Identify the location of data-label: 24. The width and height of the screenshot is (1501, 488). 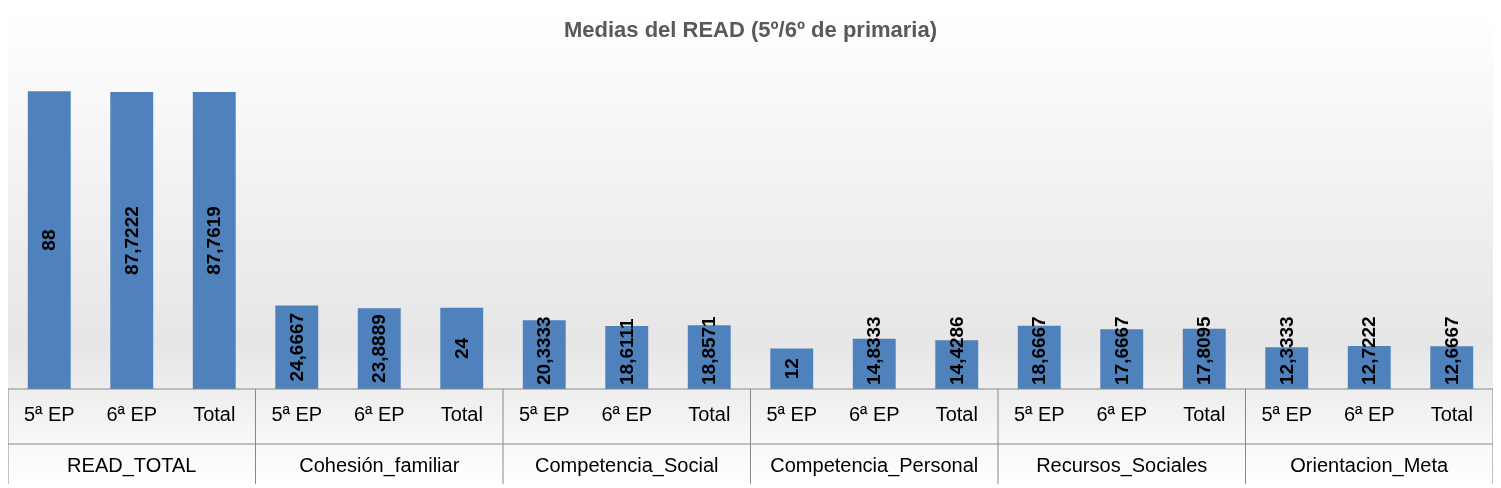
(461, 348).